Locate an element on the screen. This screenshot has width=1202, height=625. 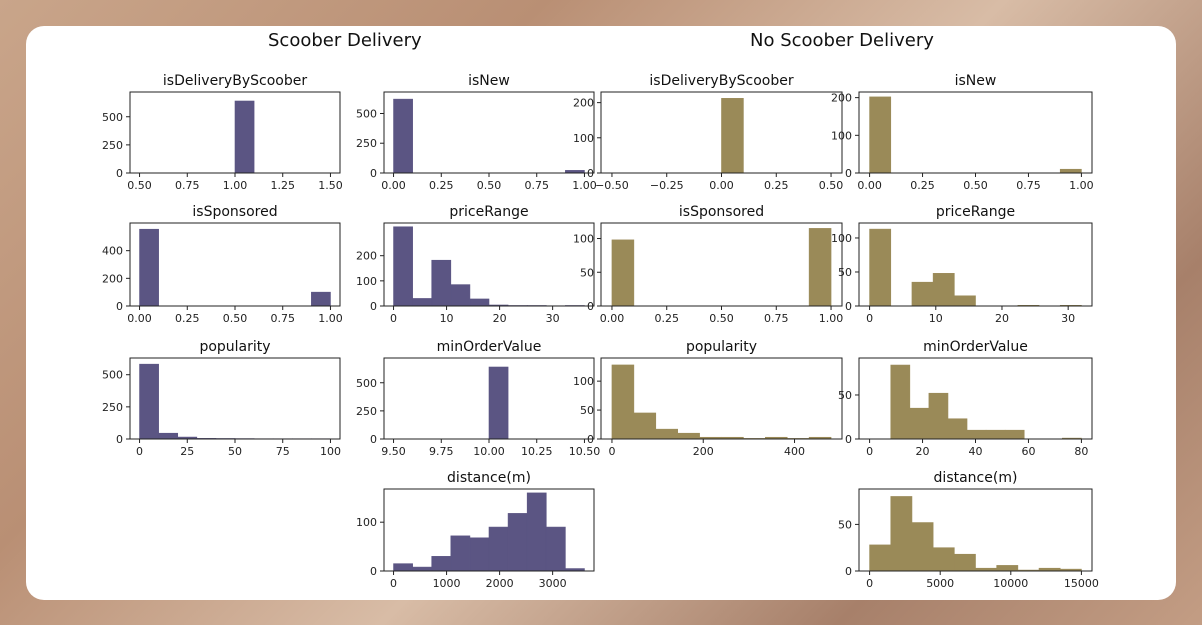
x-tick-label: 9.75 is located at coordinates (441, 451).